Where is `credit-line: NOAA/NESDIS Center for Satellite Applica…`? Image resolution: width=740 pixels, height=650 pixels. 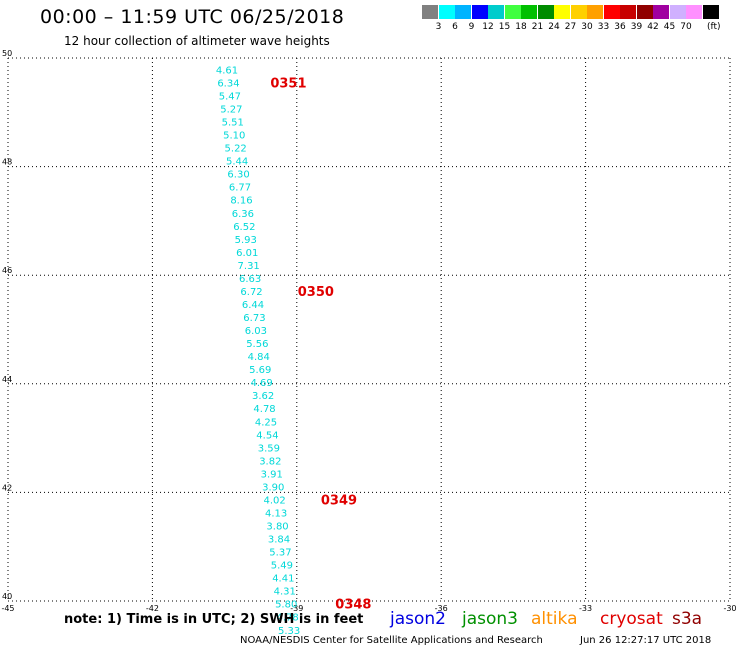
credit-line: NOAA/NESDIS Center for Satellite Applica… is located at coordinates (391, 640).